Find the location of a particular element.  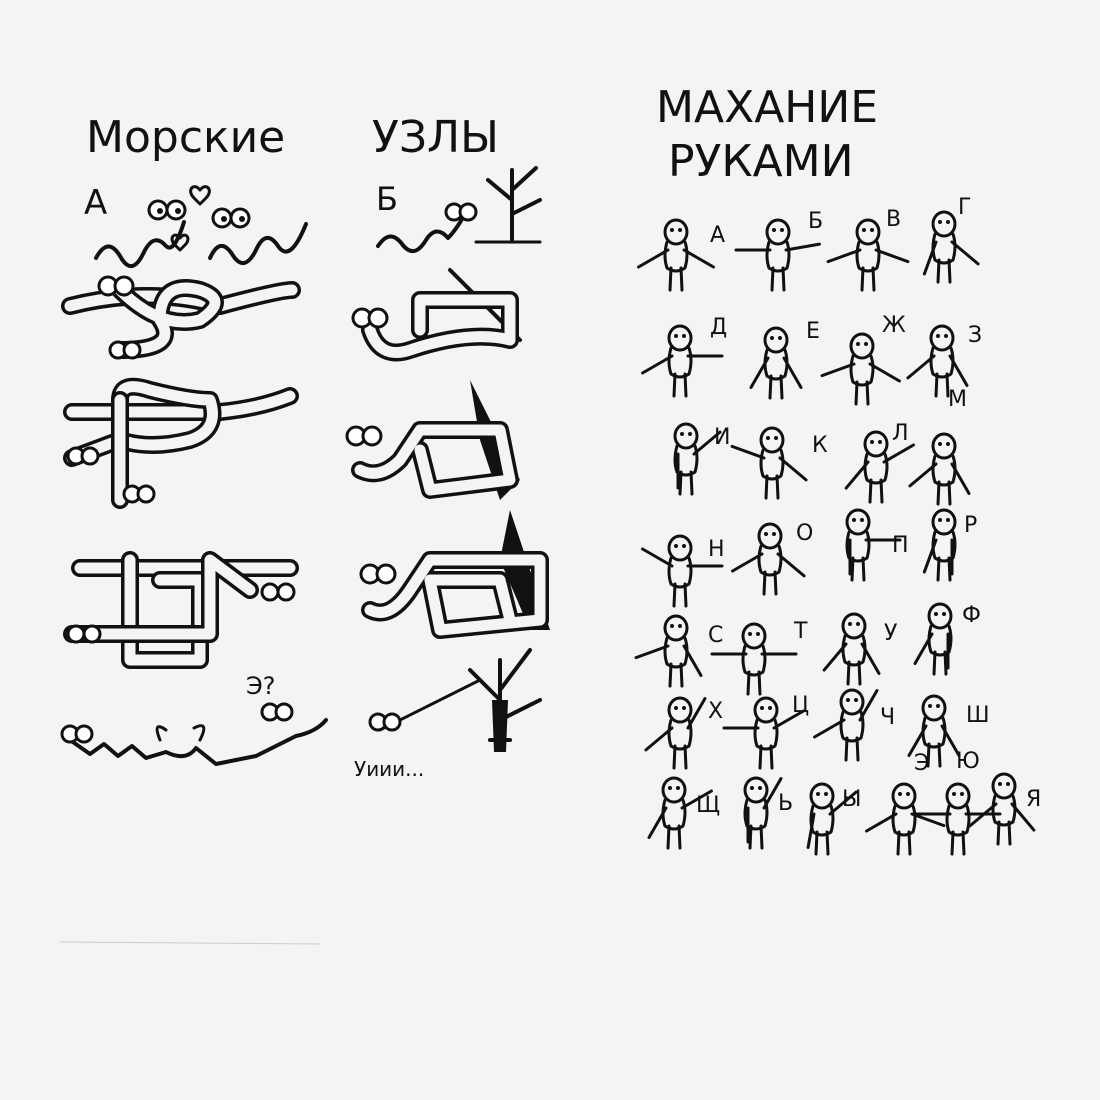

semaphore-letter: К is located at coordinates (820, 445).